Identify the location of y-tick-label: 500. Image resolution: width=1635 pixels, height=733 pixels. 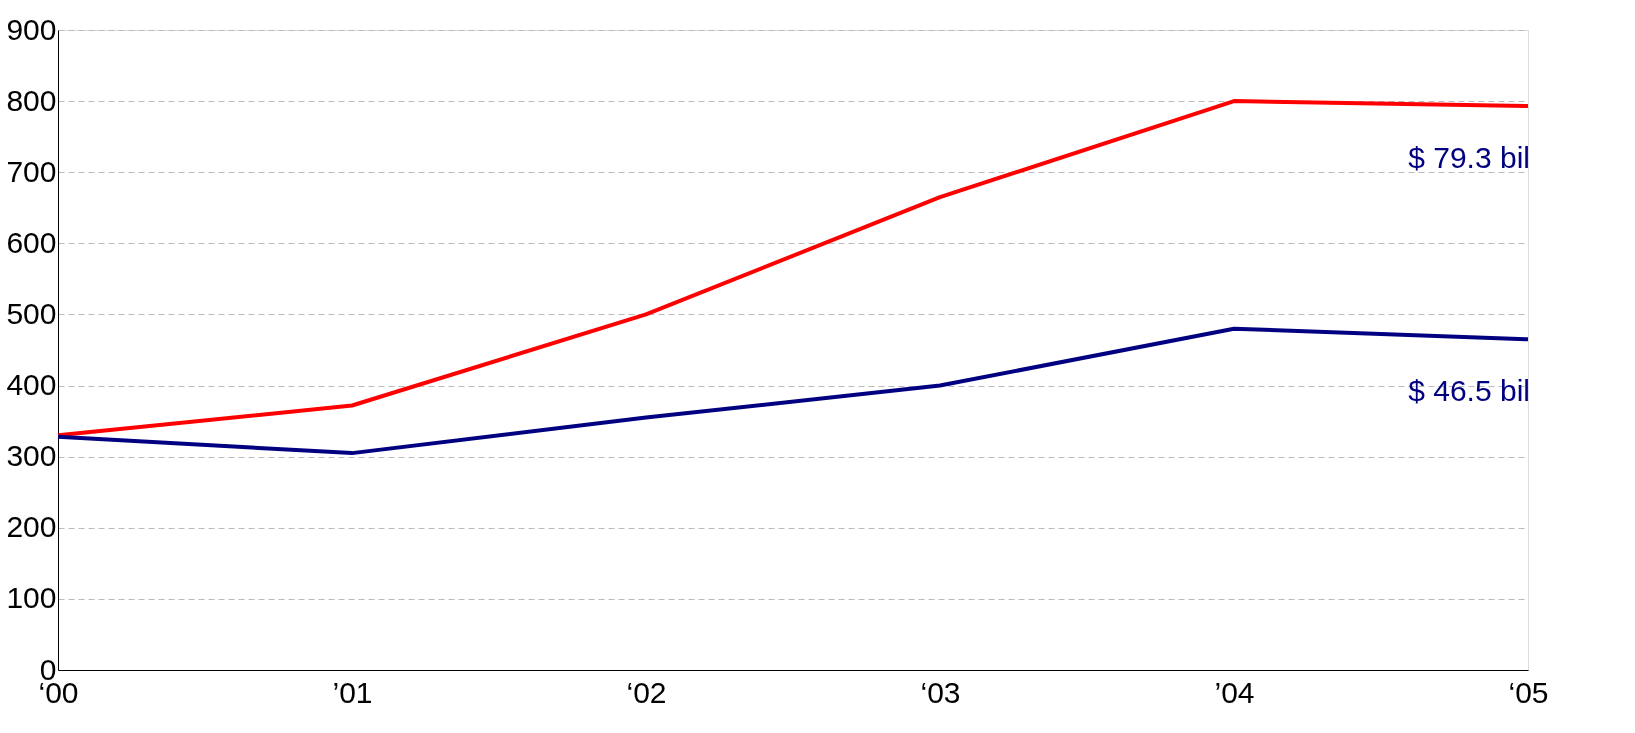
(31, 313).